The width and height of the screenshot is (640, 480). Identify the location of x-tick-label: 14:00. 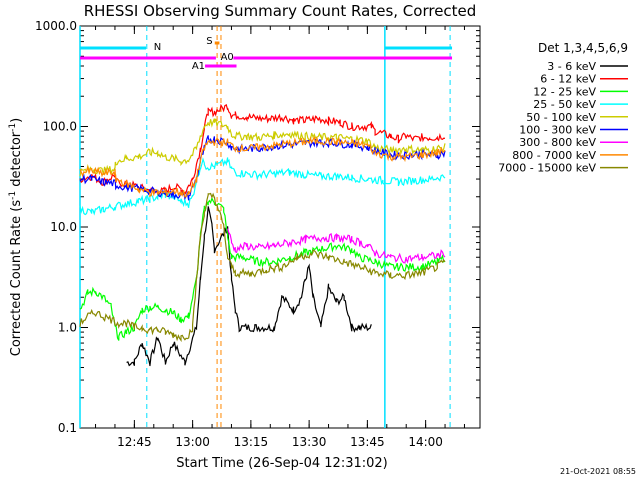
(425, 442).